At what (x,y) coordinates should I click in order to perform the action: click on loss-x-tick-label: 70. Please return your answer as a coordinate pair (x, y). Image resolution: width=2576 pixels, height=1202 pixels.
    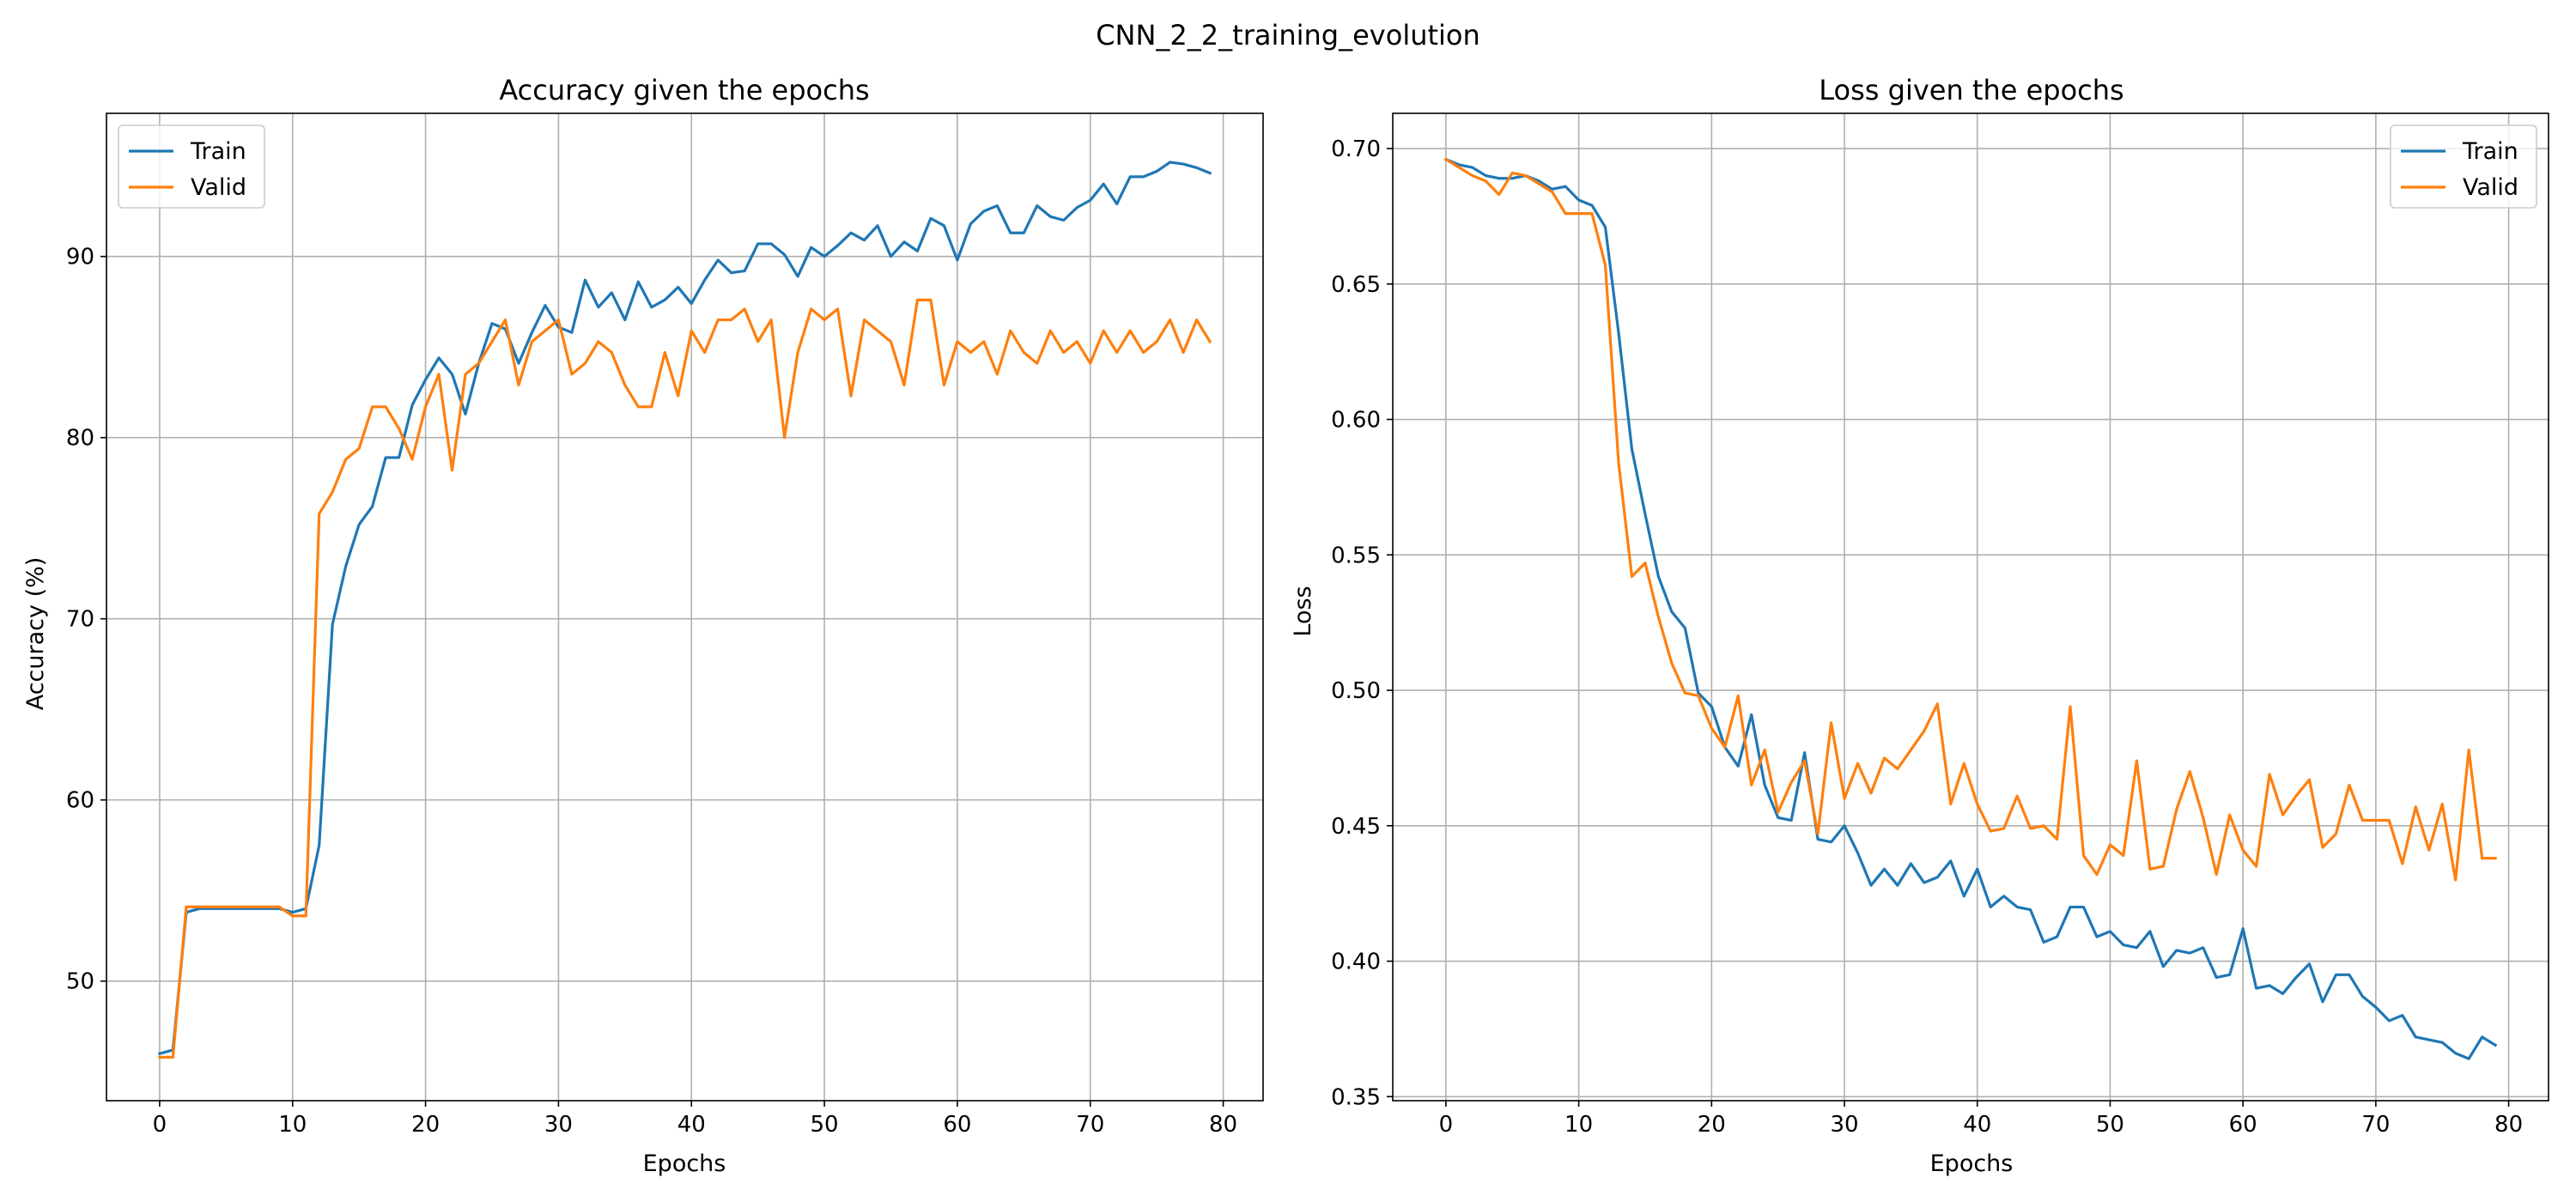
    Looking at the image, I should click on (2375, 1125).